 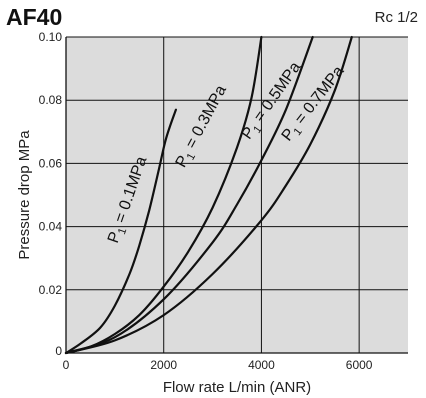 I want to click on y-tick-label-0: 0.02, so click(x=51, y=290).